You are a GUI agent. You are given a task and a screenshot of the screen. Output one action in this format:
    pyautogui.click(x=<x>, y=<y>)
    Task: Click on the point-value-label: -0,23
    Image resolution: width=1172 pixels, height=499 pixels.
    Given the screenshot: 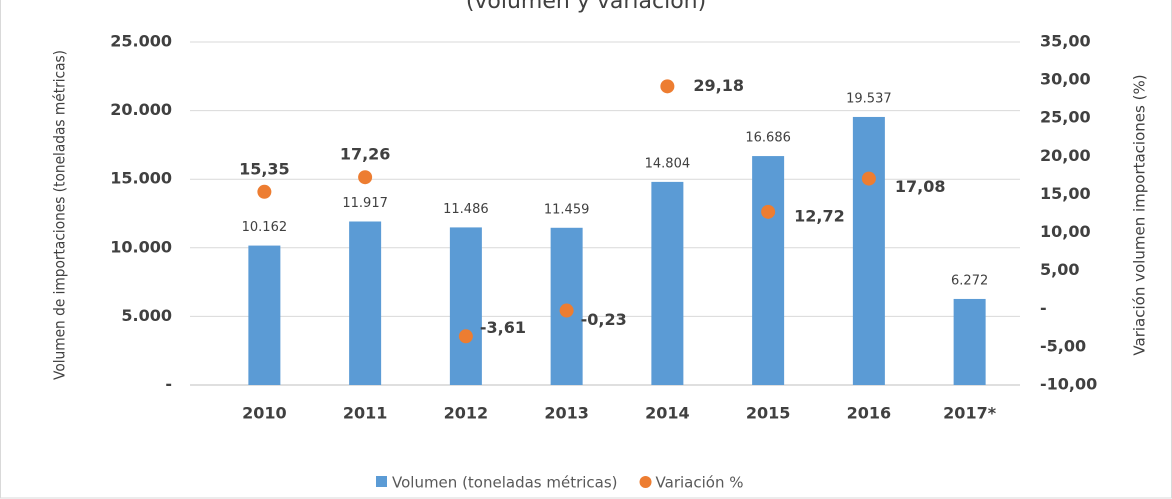 What is the action you would take?
    pyautogui.click(x=604, y=319)
    